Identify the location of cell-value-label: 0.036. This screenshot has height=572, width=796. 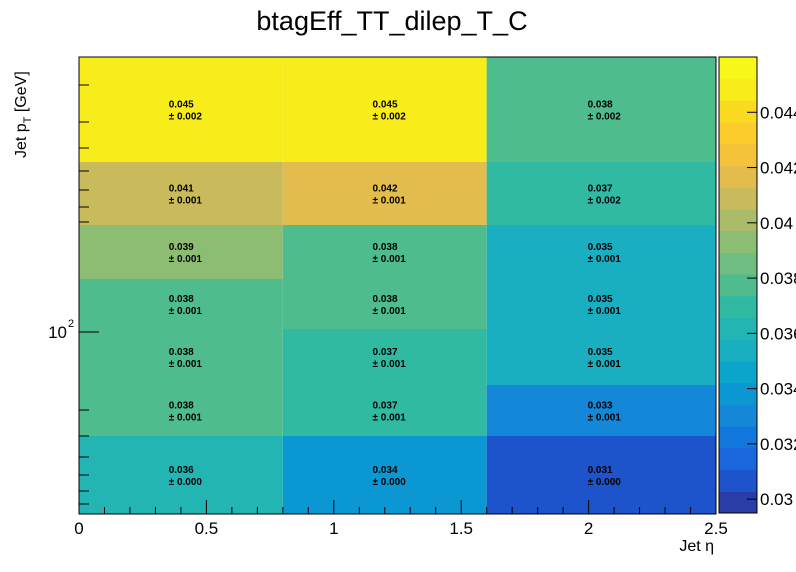
(181, 470).